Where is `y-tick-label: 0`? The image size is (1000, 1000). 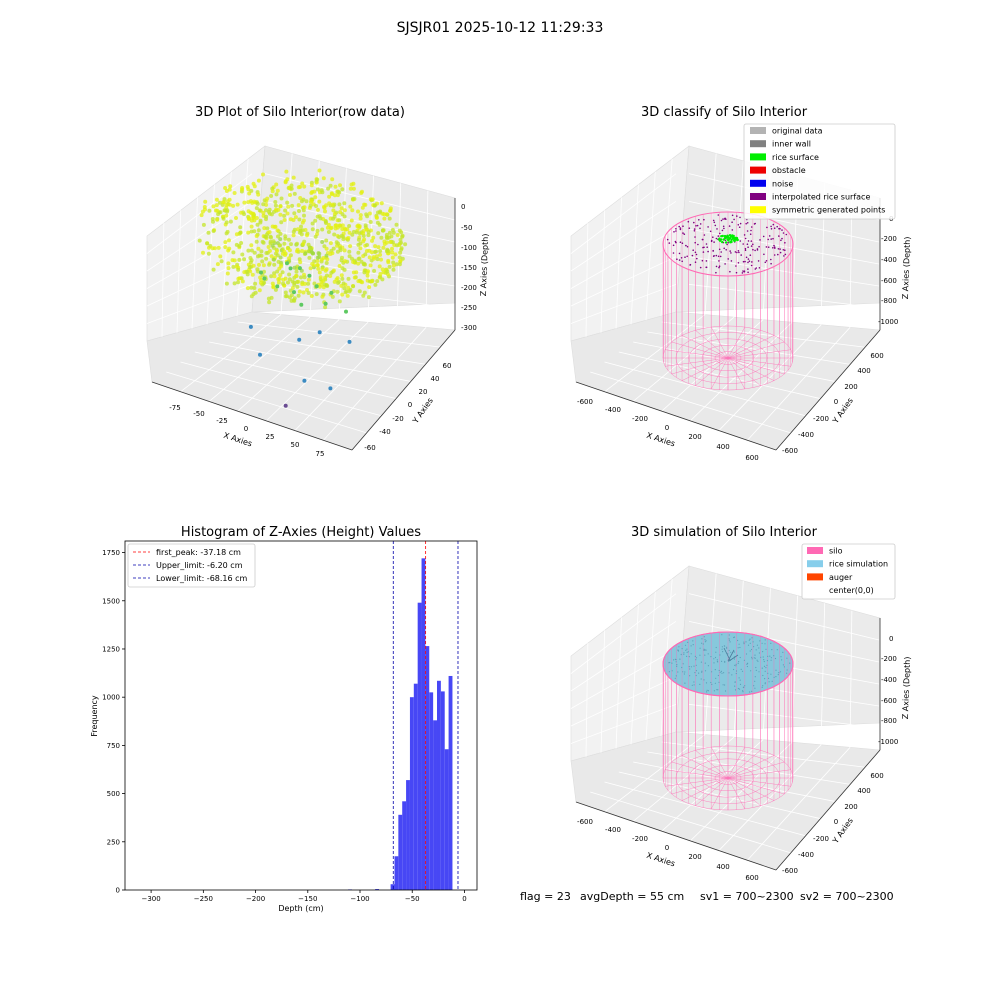 y-tick-label: 0 is located at coordinates (410, 405).